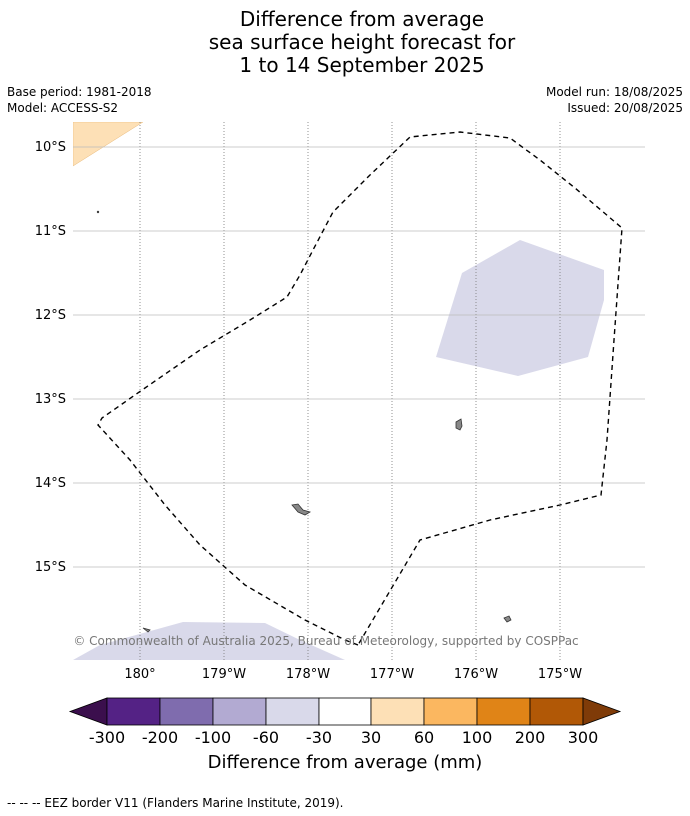 This screenshot has width=690, height=816. I want to click on issued-text: Issued: 20/08/2025, so click(625, 108).